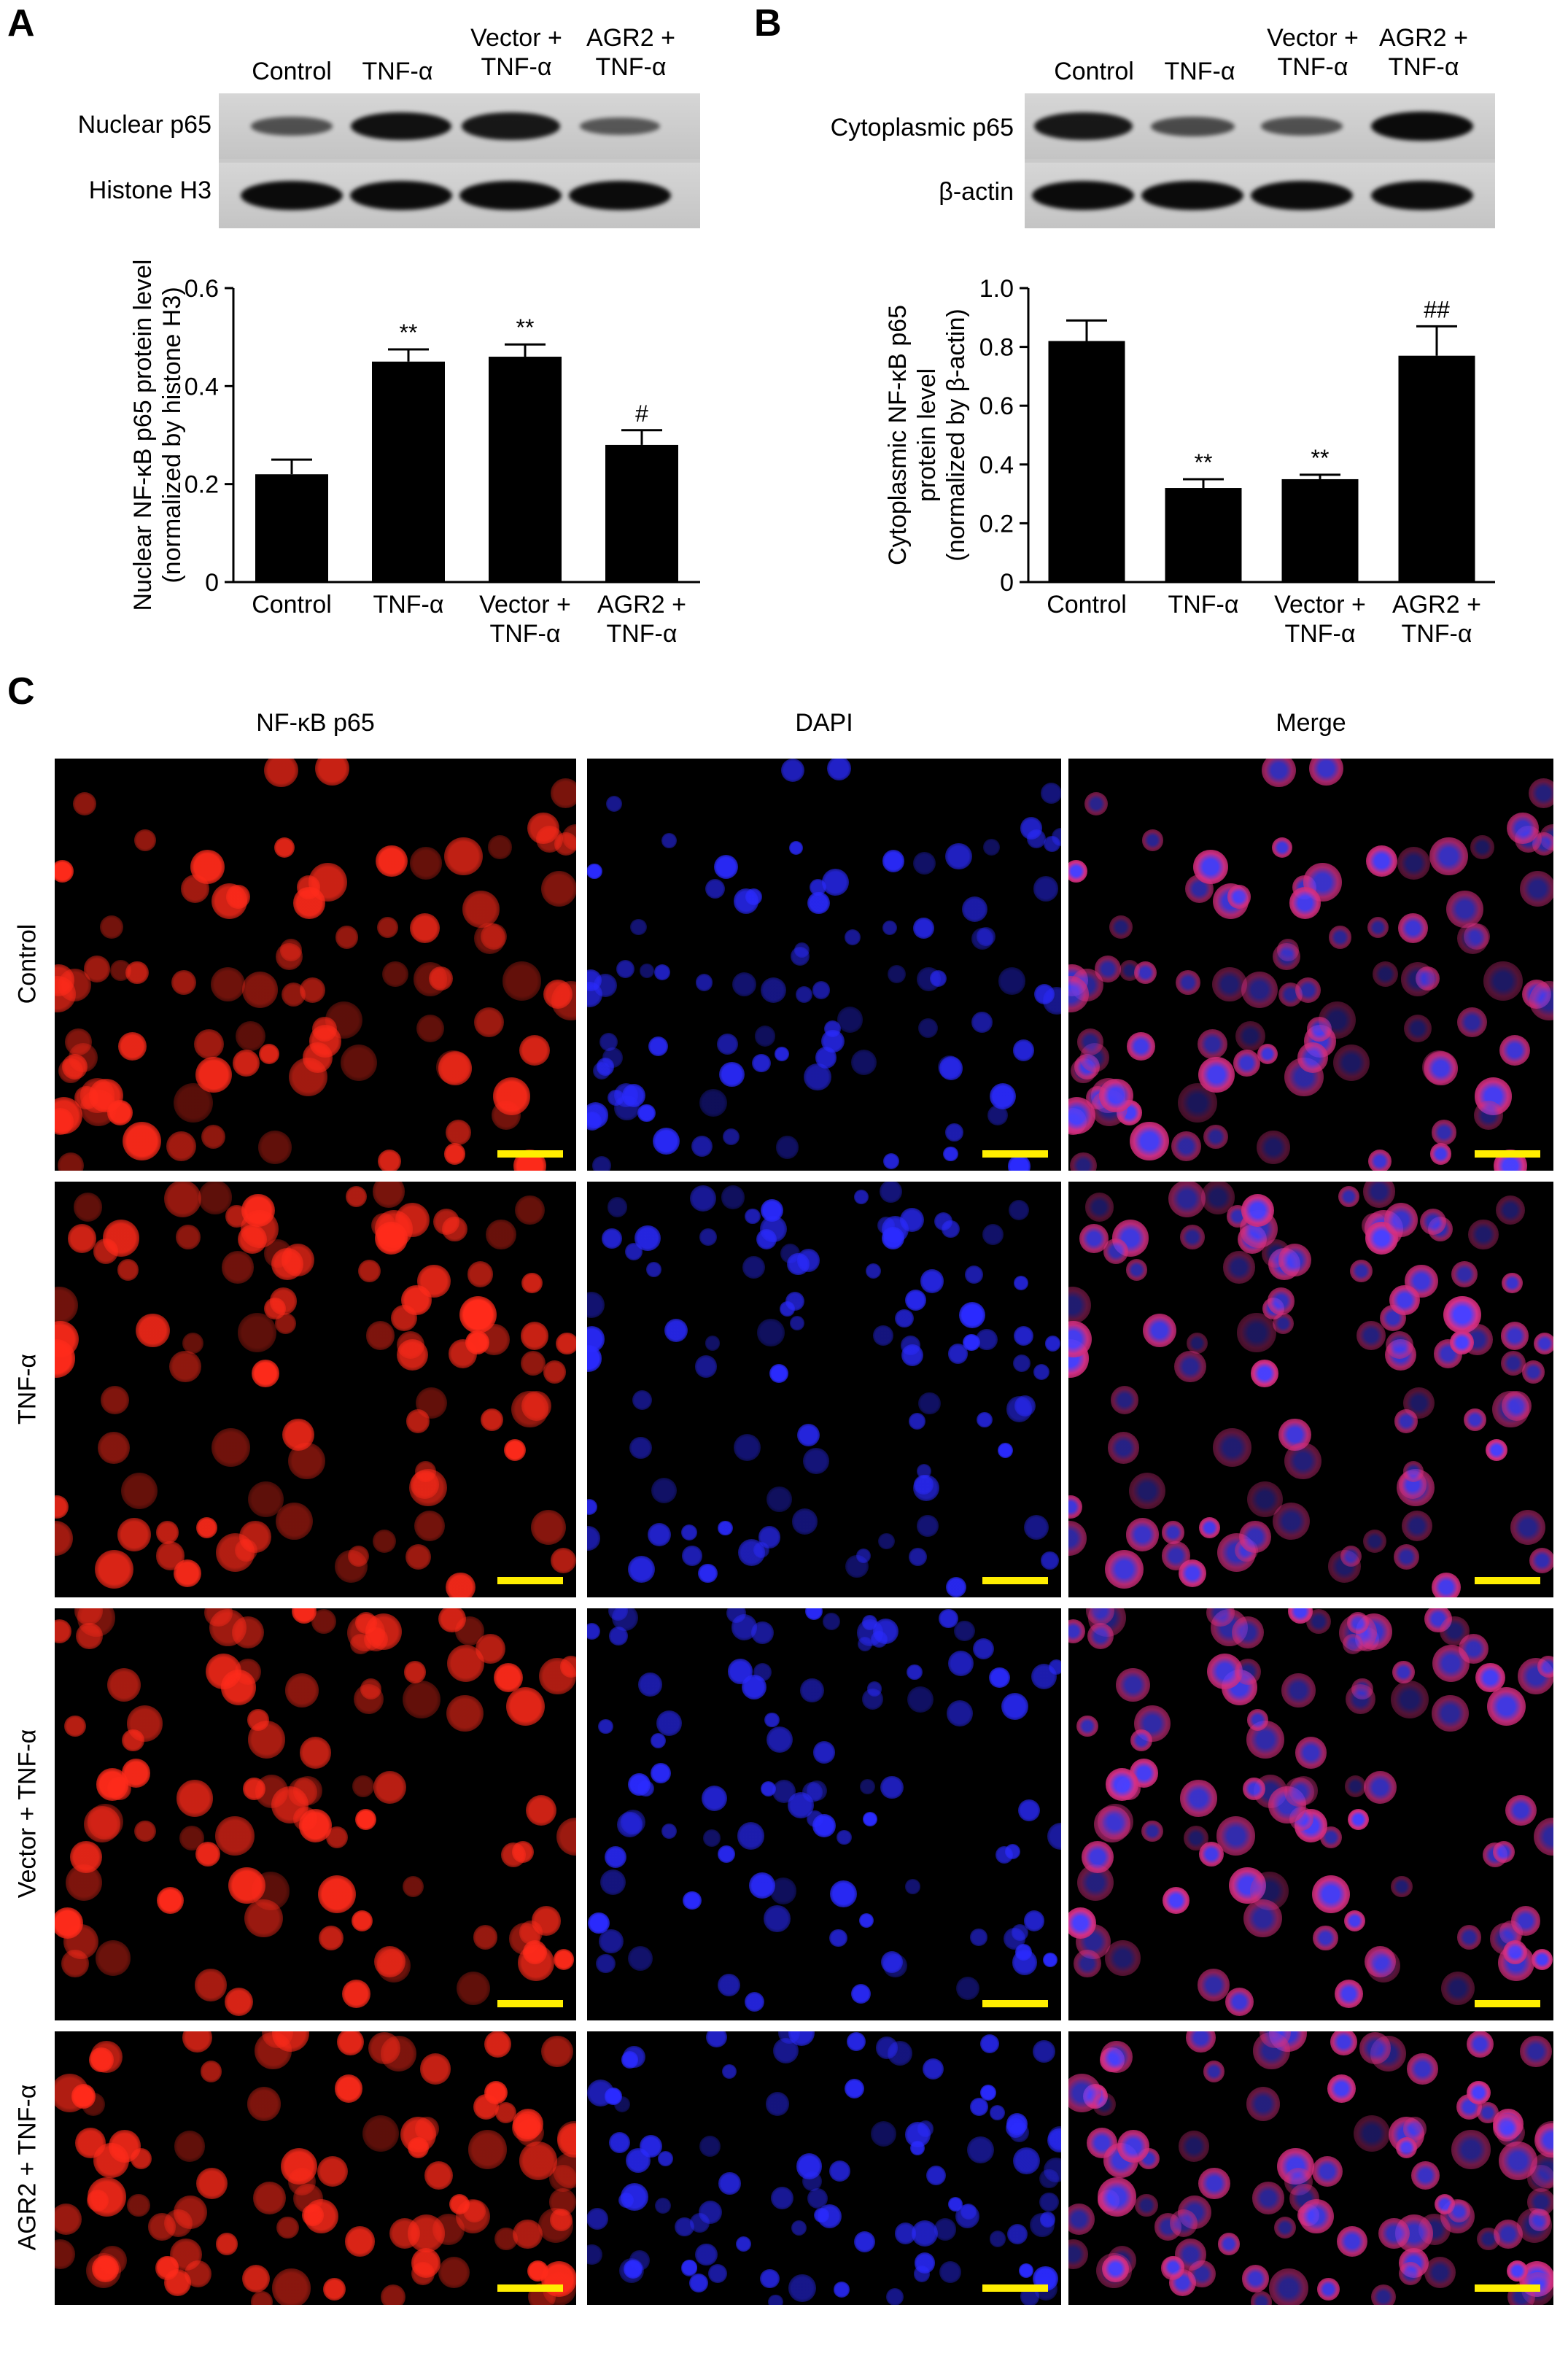 The image size is (1568, 2372). Describe the element at coordinates (1015, 1580) in the screenshot. I see `scale-bar` at that location.